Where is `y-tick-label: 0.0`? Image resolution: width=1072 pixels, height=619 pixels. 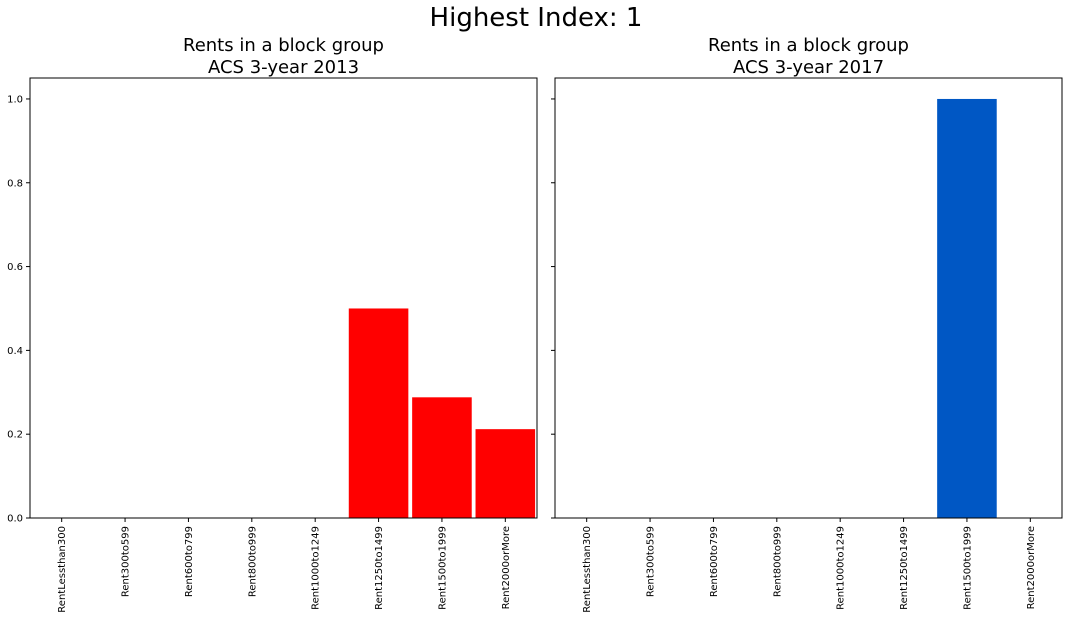 y-tick-label: 0.0 is located at coordinates (15, 519).